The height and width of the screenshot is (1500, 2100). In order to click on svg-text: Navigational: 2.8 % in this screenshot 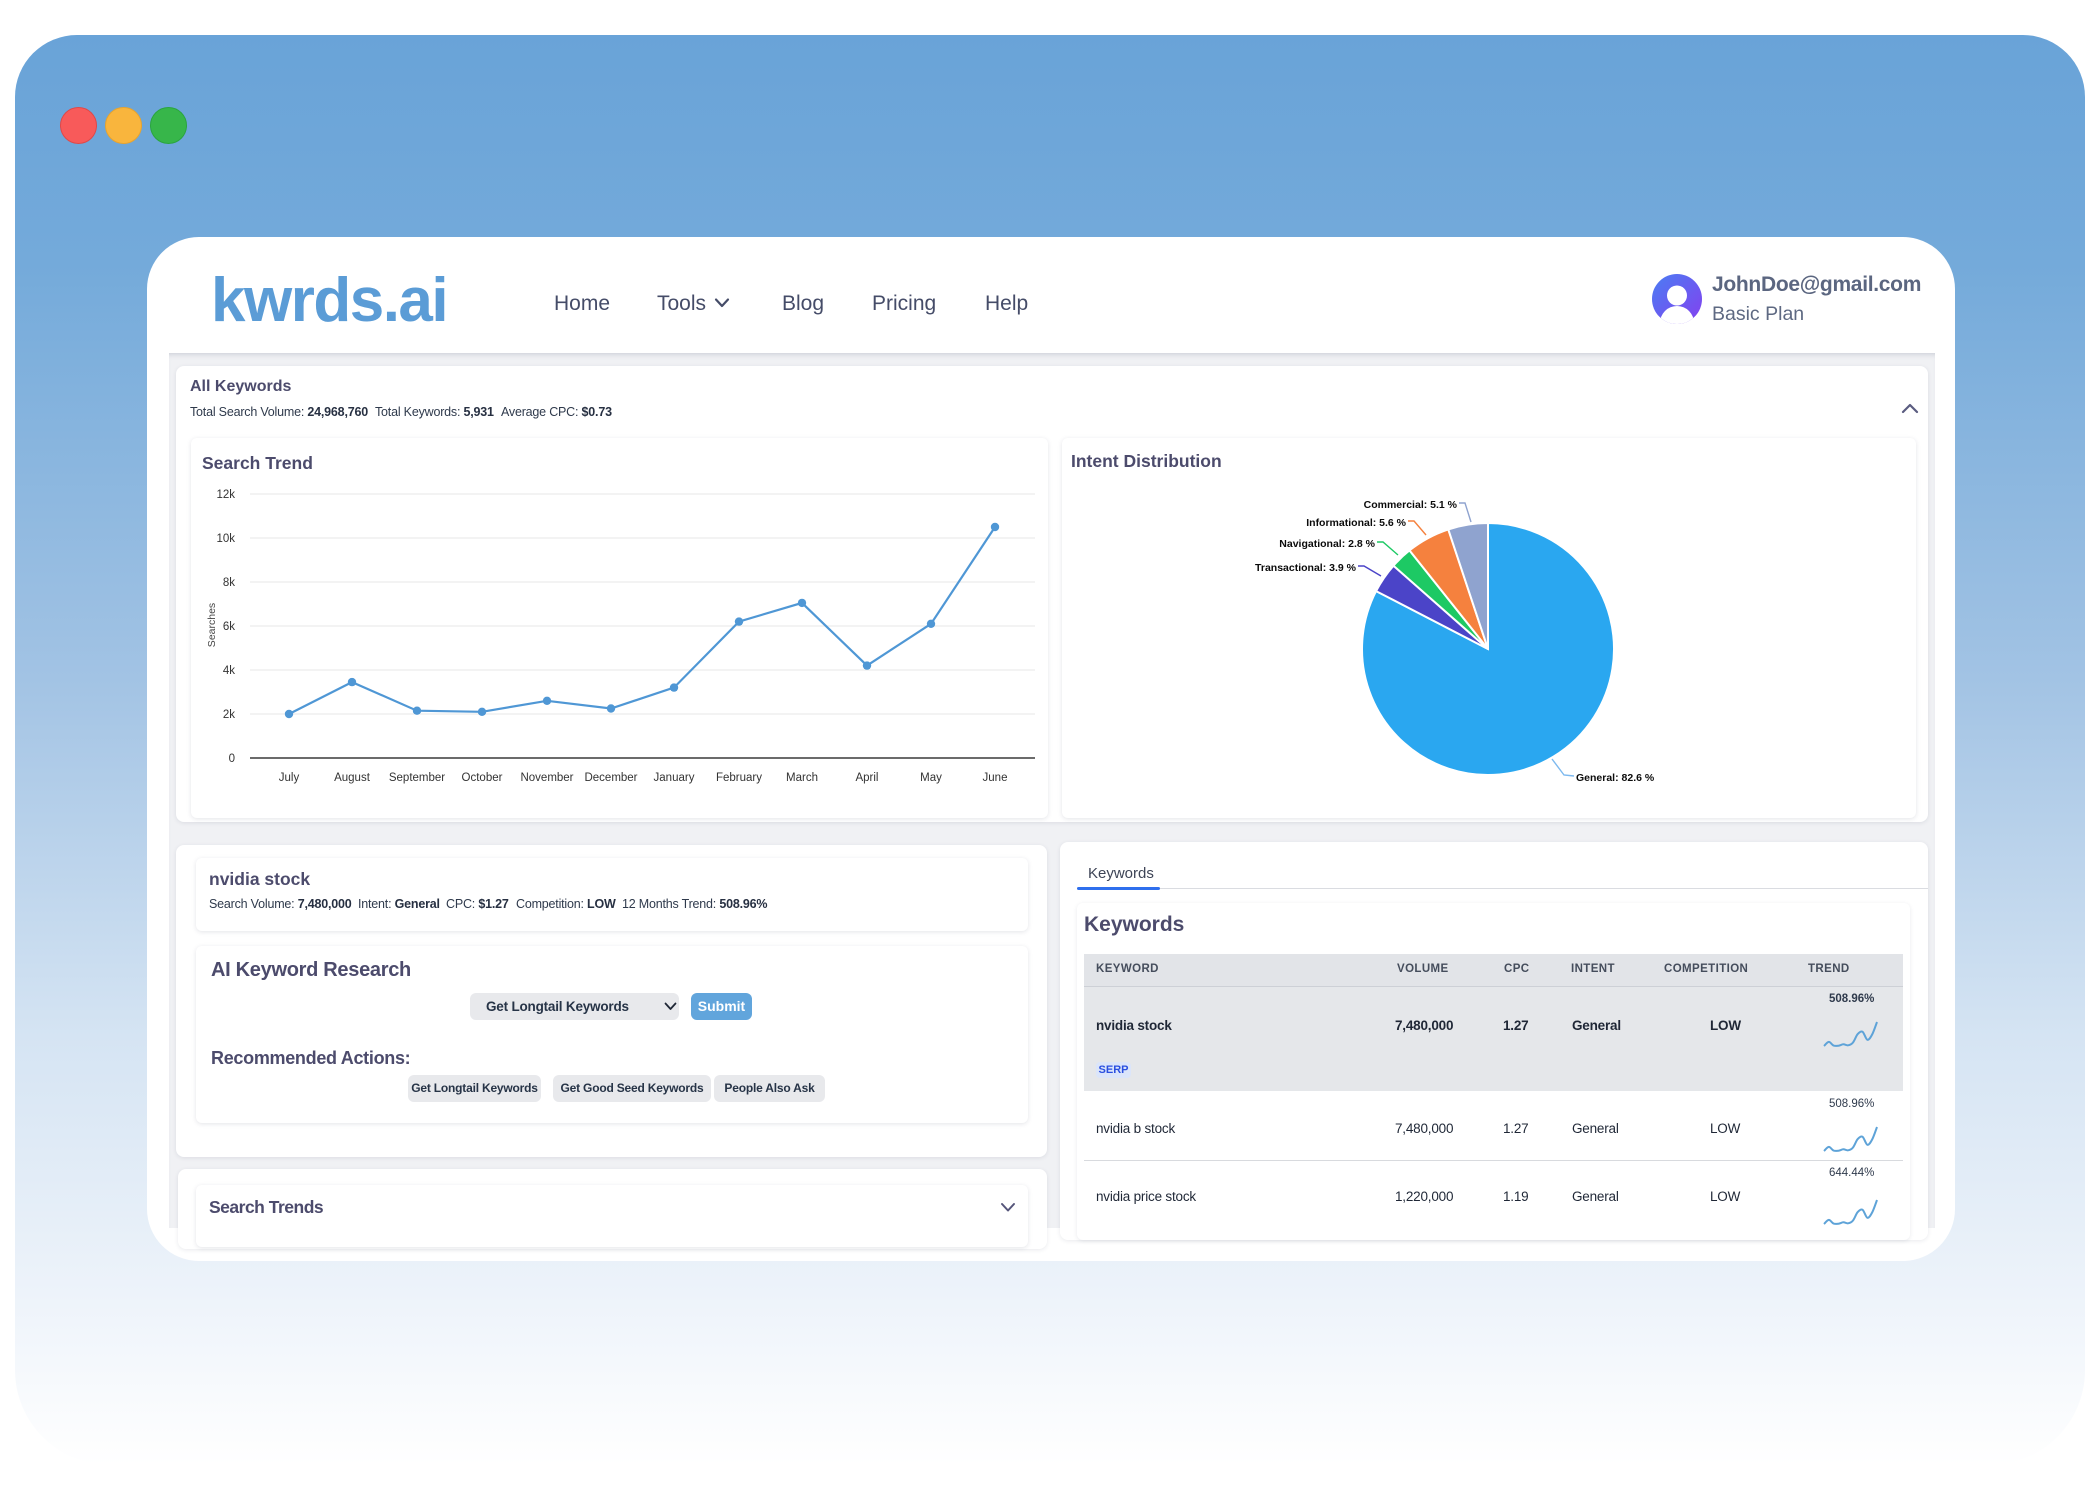, I will do `click(1327, 544)`.